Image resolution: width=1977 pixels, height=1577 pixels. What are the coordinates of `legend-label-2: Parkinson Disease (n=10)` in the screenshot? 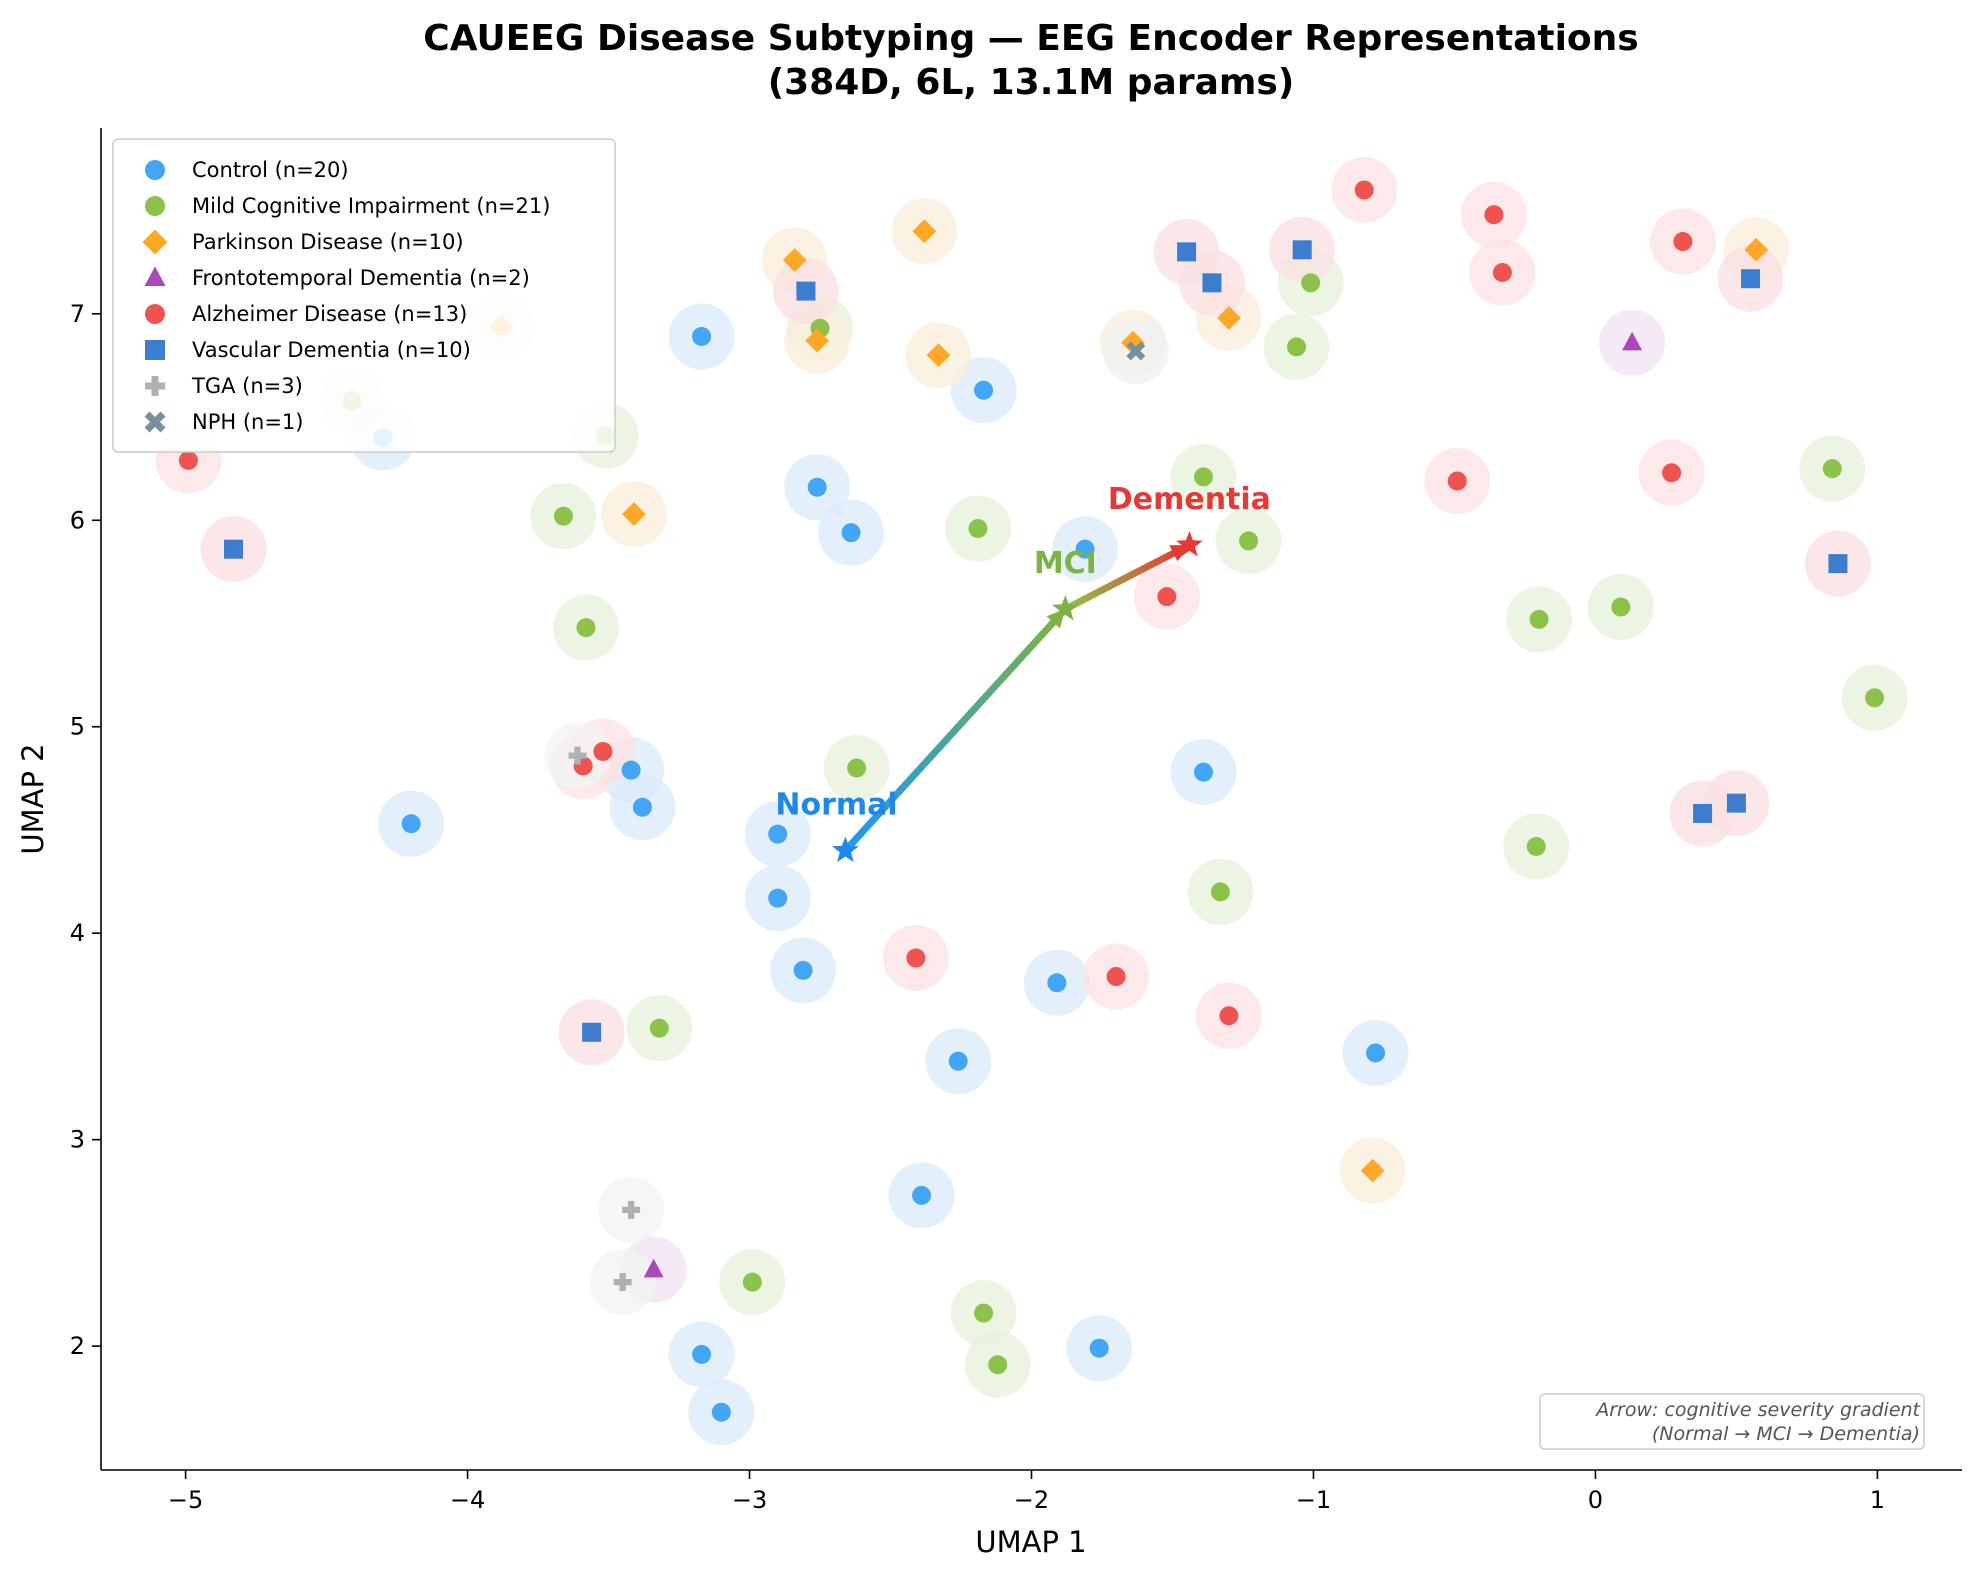 It's located at (328, 242).